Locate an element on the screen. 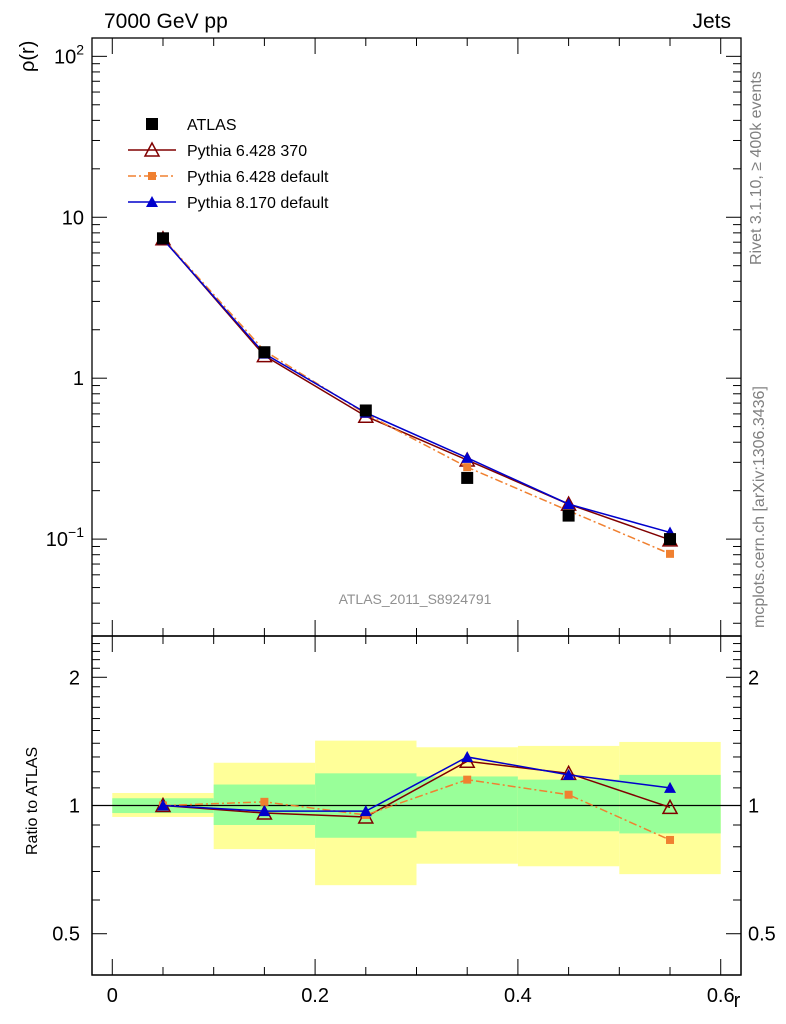 This screenshot has width=786, height=1024. y-tick-label-right: 0.5 is located at coordinates (762, 935).